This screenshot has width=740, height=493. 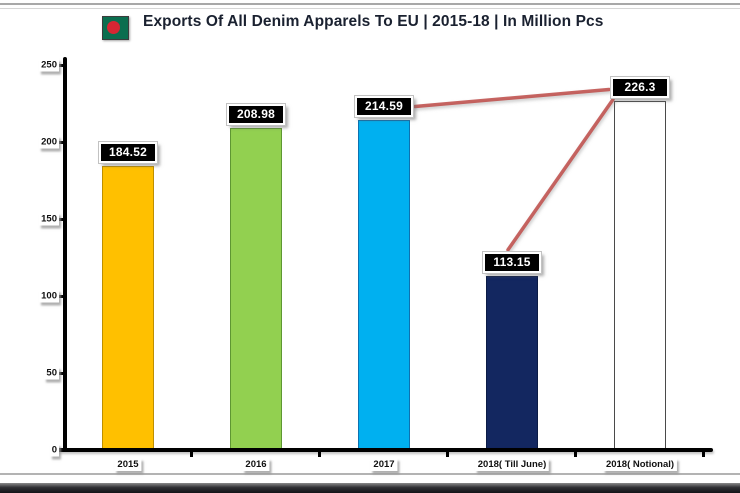 What do you see at coordinates (256, 115) in the screenshot?
I see `value-label-2016: 208.98` at bounding box center [256, 115].